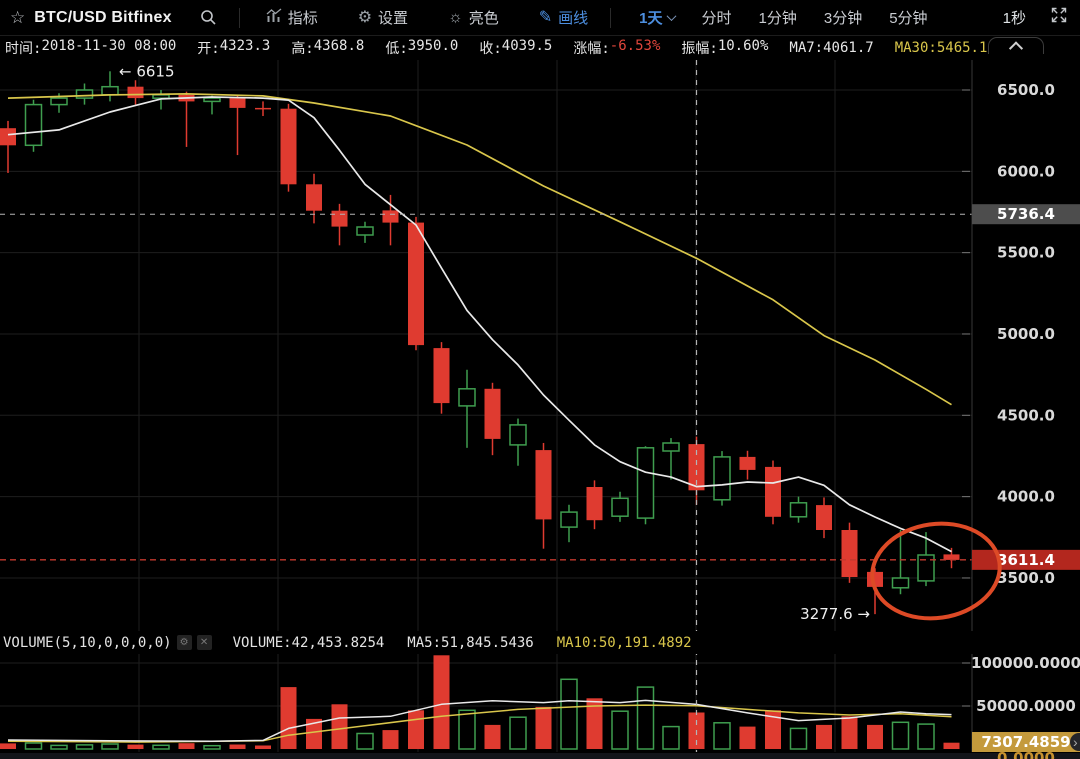 The width and height of the screenshot is (1080, 759). I want to click on crosshair-price-label: 5736.4, so click(1026, 214).